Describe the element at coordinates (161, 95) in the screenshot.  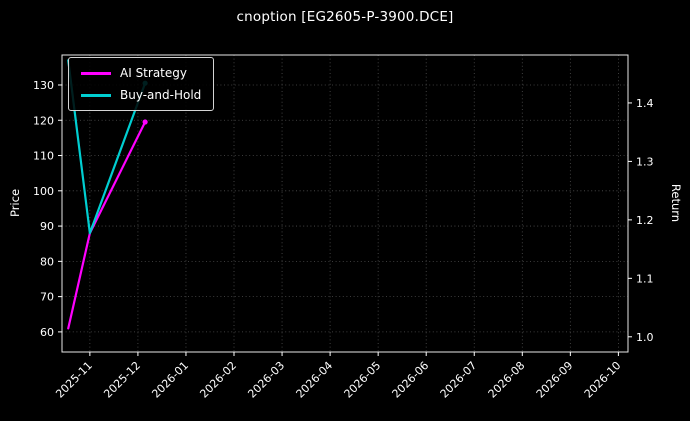
I see `legend-label-buy-and-hold: Buy-and-Hold` at that location.